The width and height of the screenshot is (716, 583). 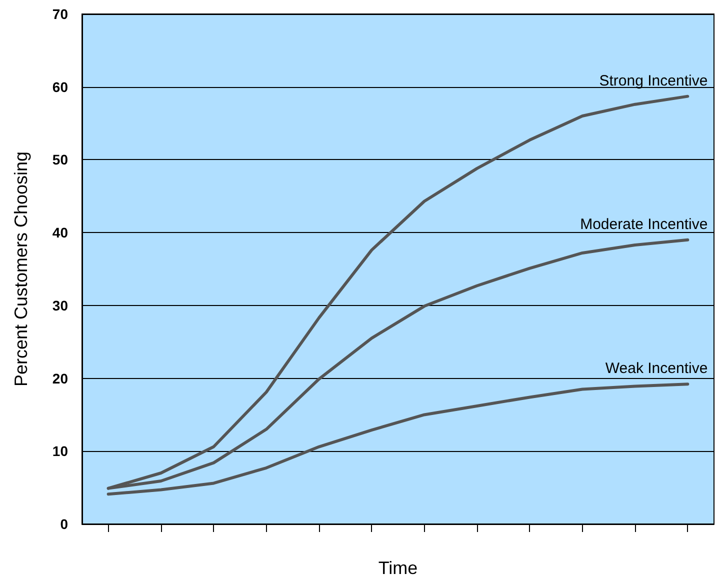 What do you see at coordinates (60, 160) in the screenshot?
I see `y-tick-label: 50` at bounding box center [60, 160].